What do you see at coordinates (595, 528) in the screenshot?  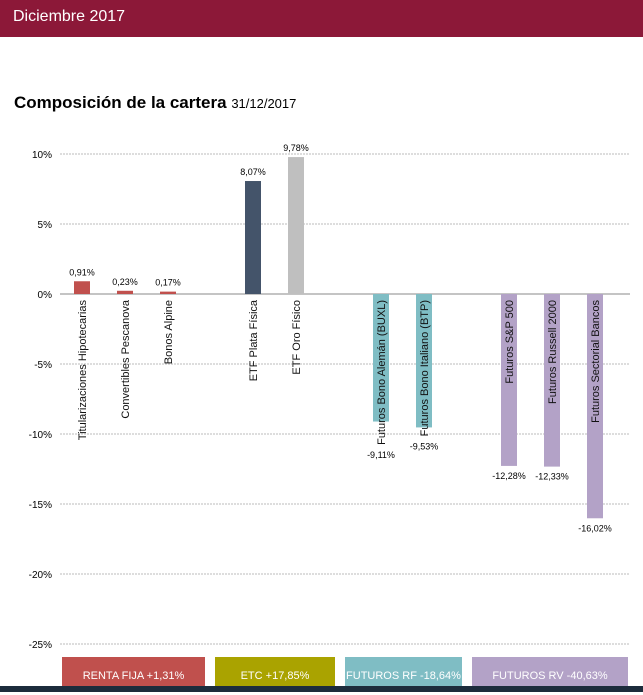 I see `data-label: -16,02%` at bounding box center [595, 528].